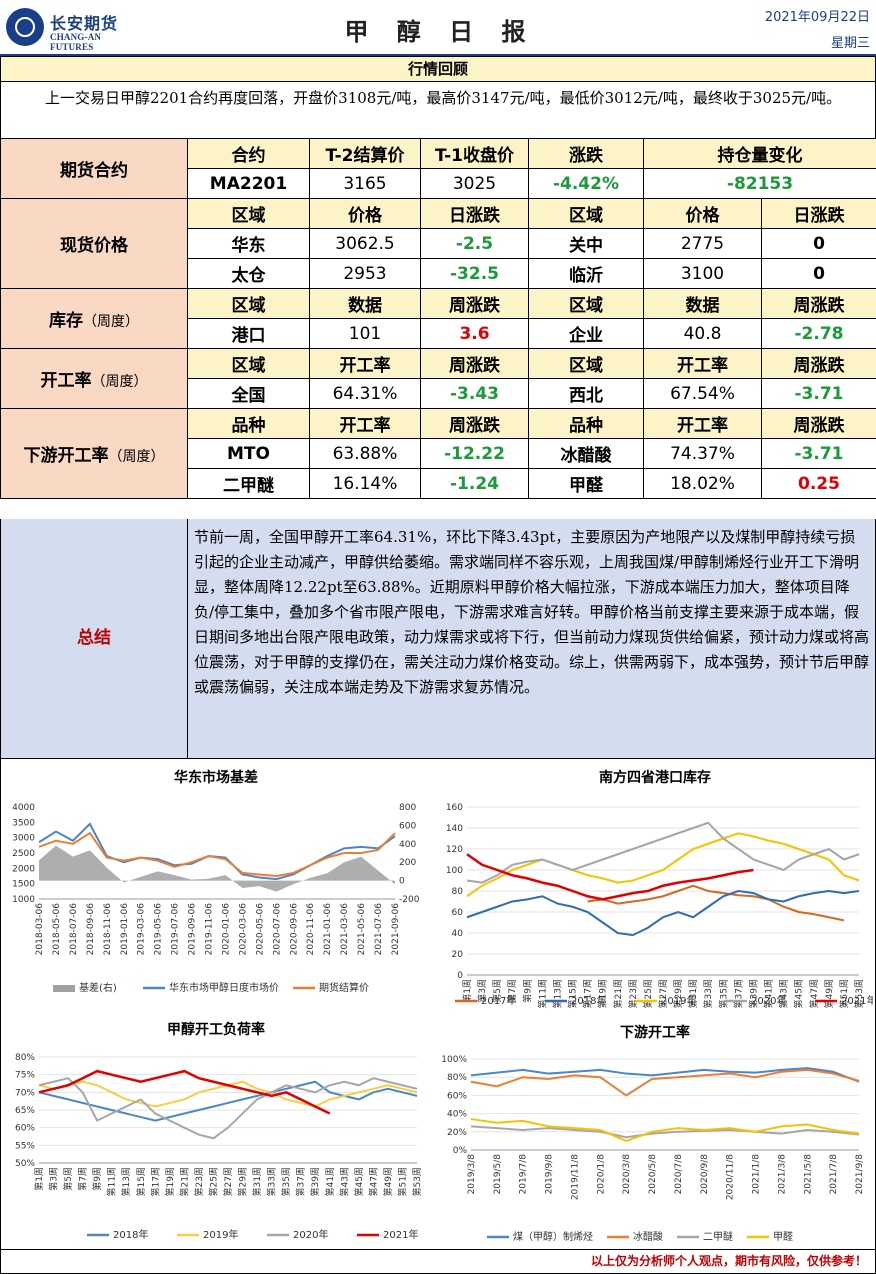  I want to click on y-tick-label: 0, so click(460, 976).